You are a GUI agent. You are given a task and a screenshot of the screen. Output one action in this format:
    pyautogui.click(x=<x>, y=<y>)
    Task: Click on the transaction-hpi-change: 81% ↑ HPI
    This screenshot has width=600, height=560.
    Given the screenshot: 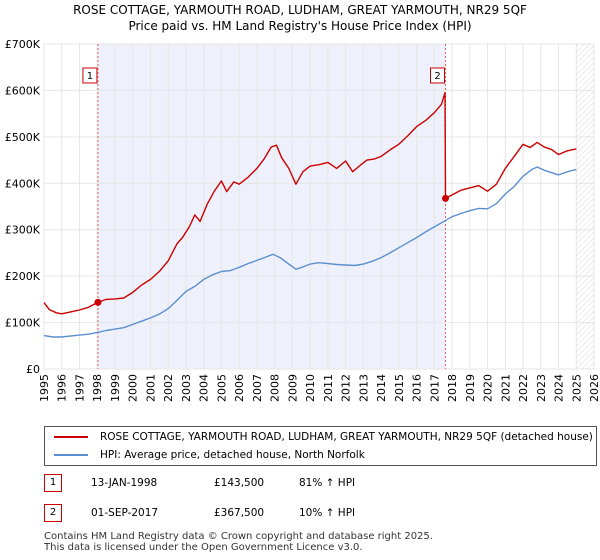 What is the action you would take?
    pyautogui.click(x=327, y=483)
    